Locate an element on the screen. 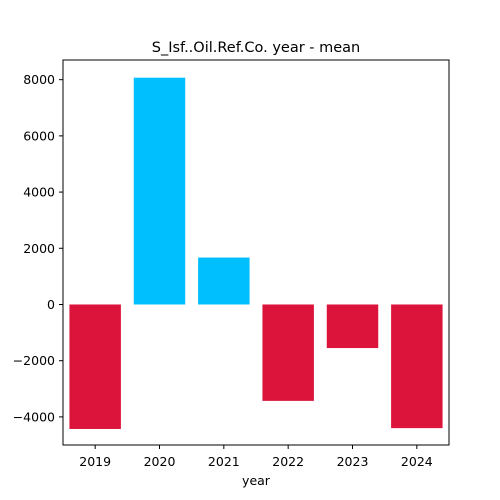 The height and width of the screenshot is (500, 500). y-axis: −4000 −2000 0 2000 4000 6000 8000 is located at coordinates (38, 248).